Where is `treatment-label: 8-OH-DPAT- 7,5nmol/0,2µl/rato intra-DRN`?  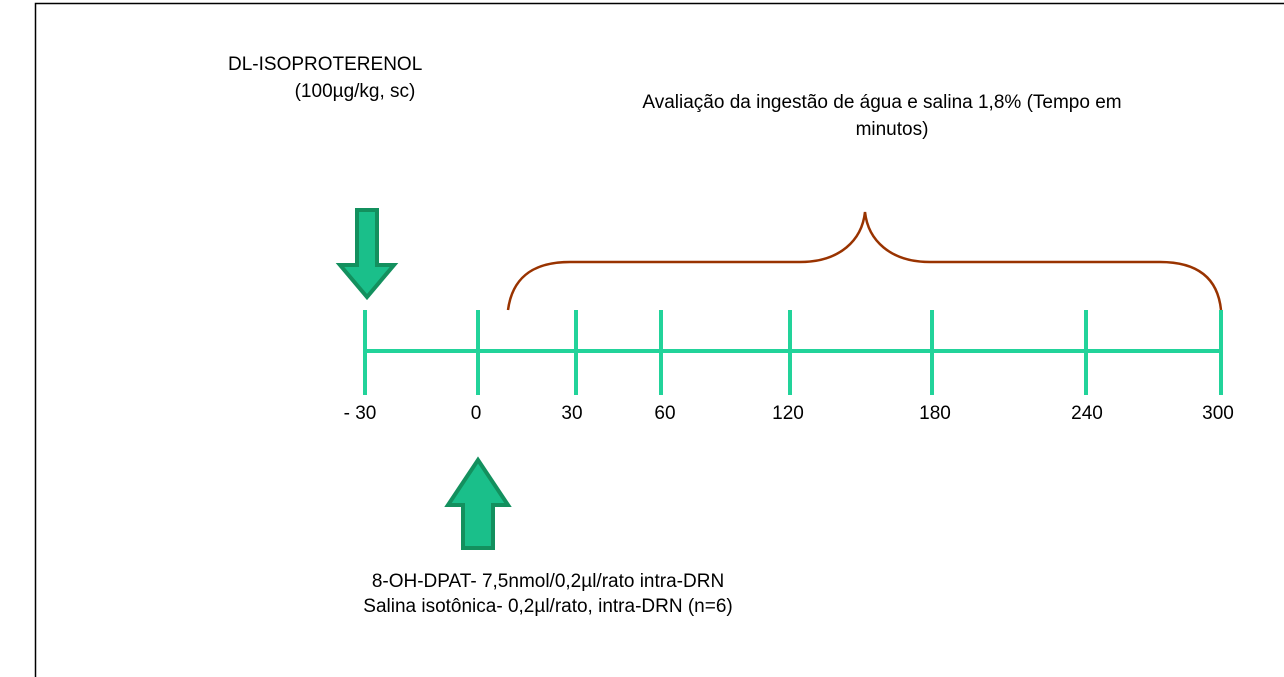
treatment-label: 8-OH-DPAT- 7,5nmol/0,2µl/rato intra-DRN is located at coordinates (548, 581).